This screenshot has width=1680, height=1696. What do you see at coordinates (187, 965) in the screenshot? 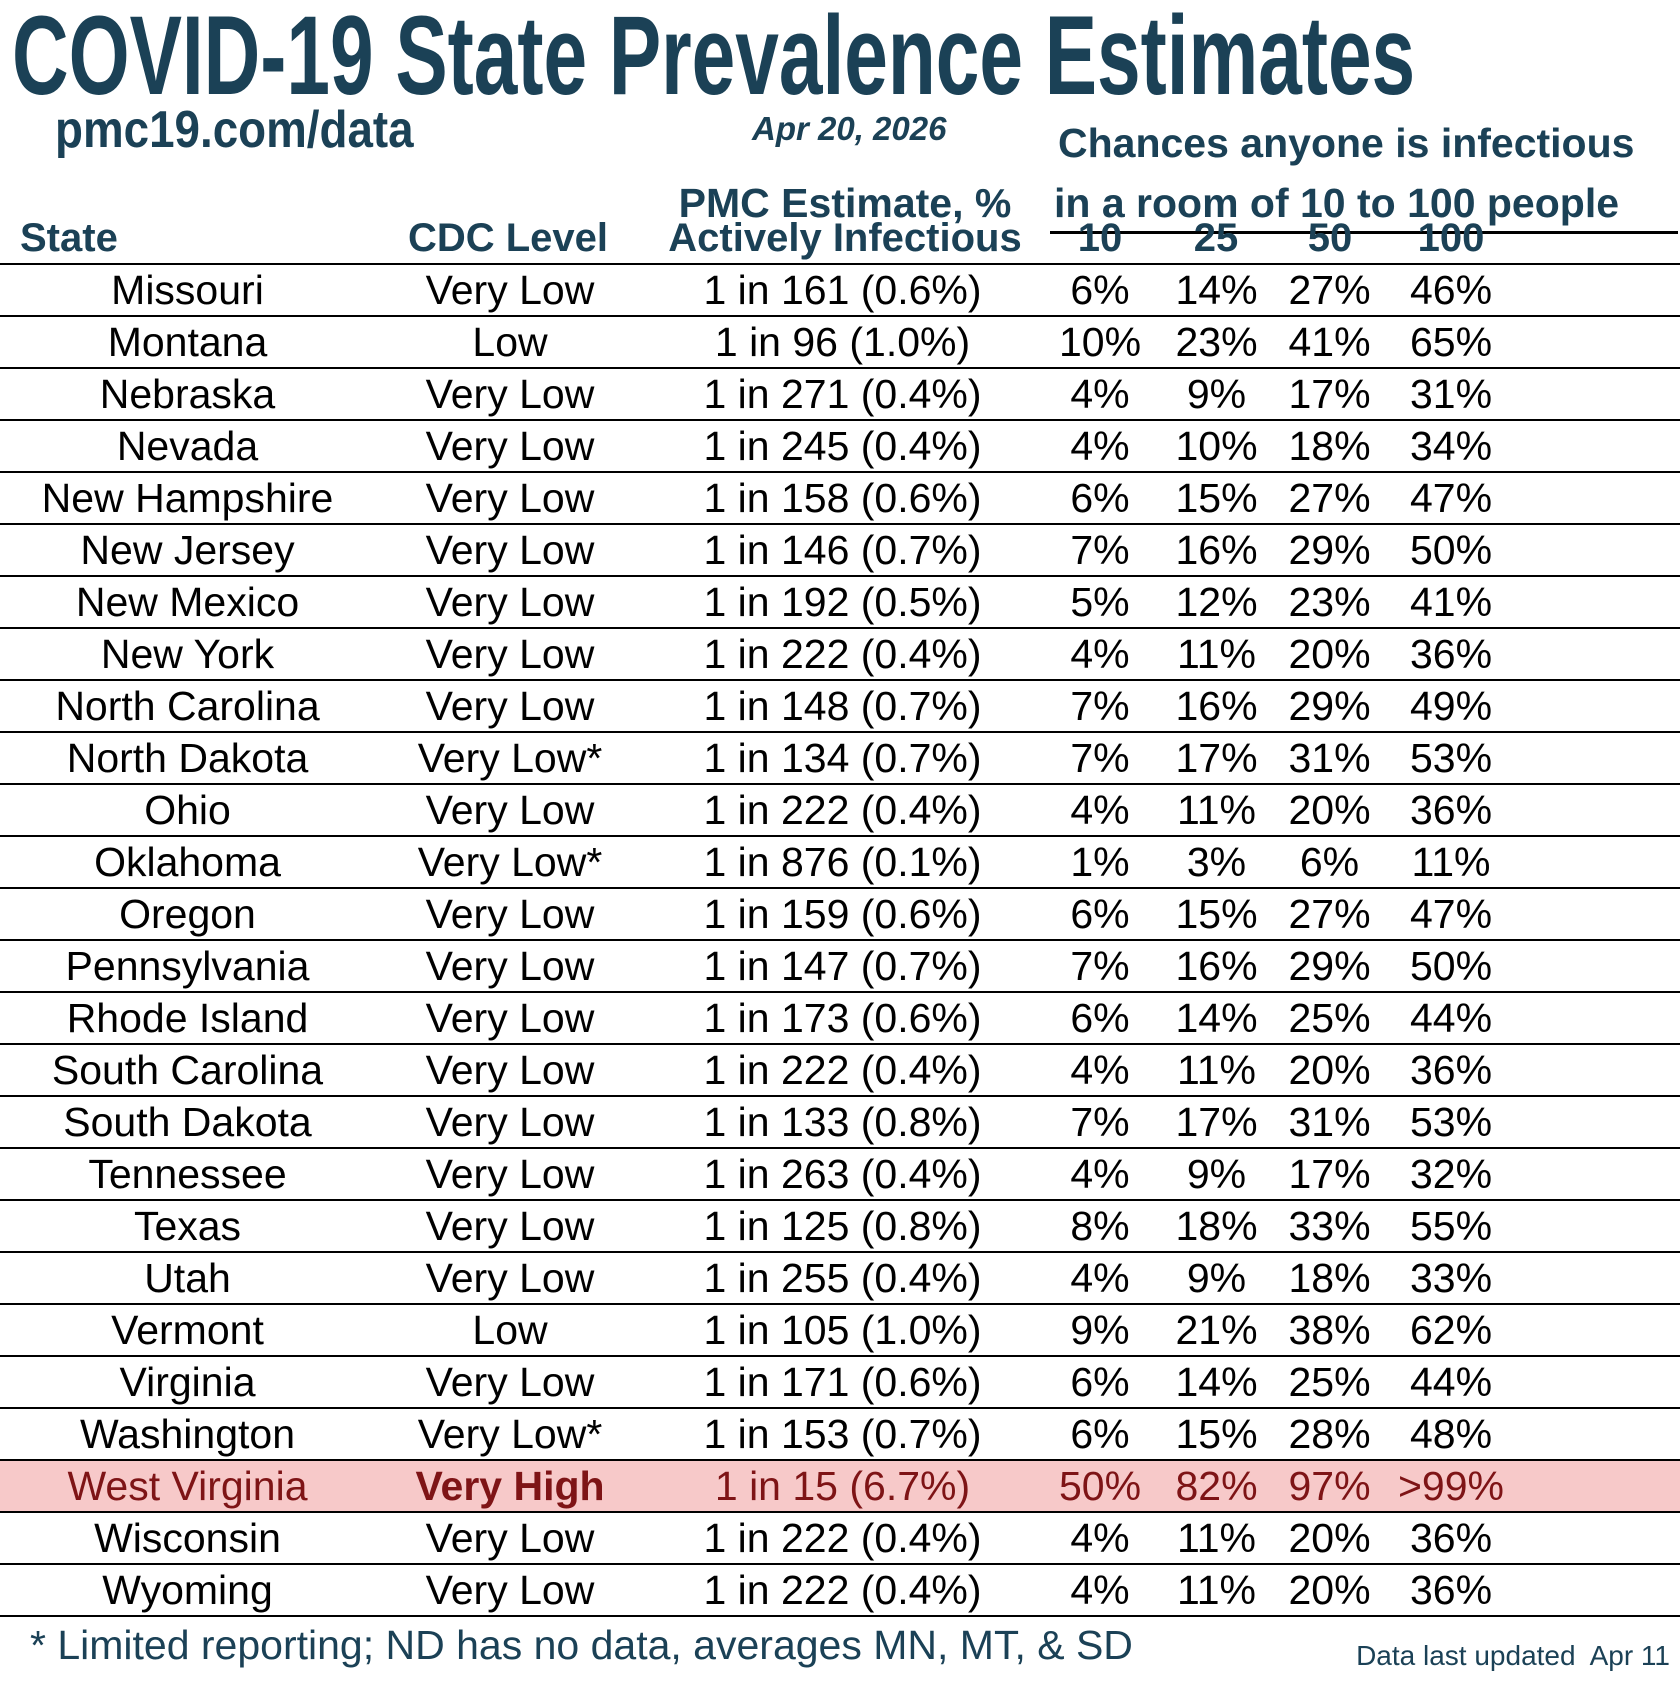
I see `state-cell: Pennsylvania` at bounding box center [187, 965].